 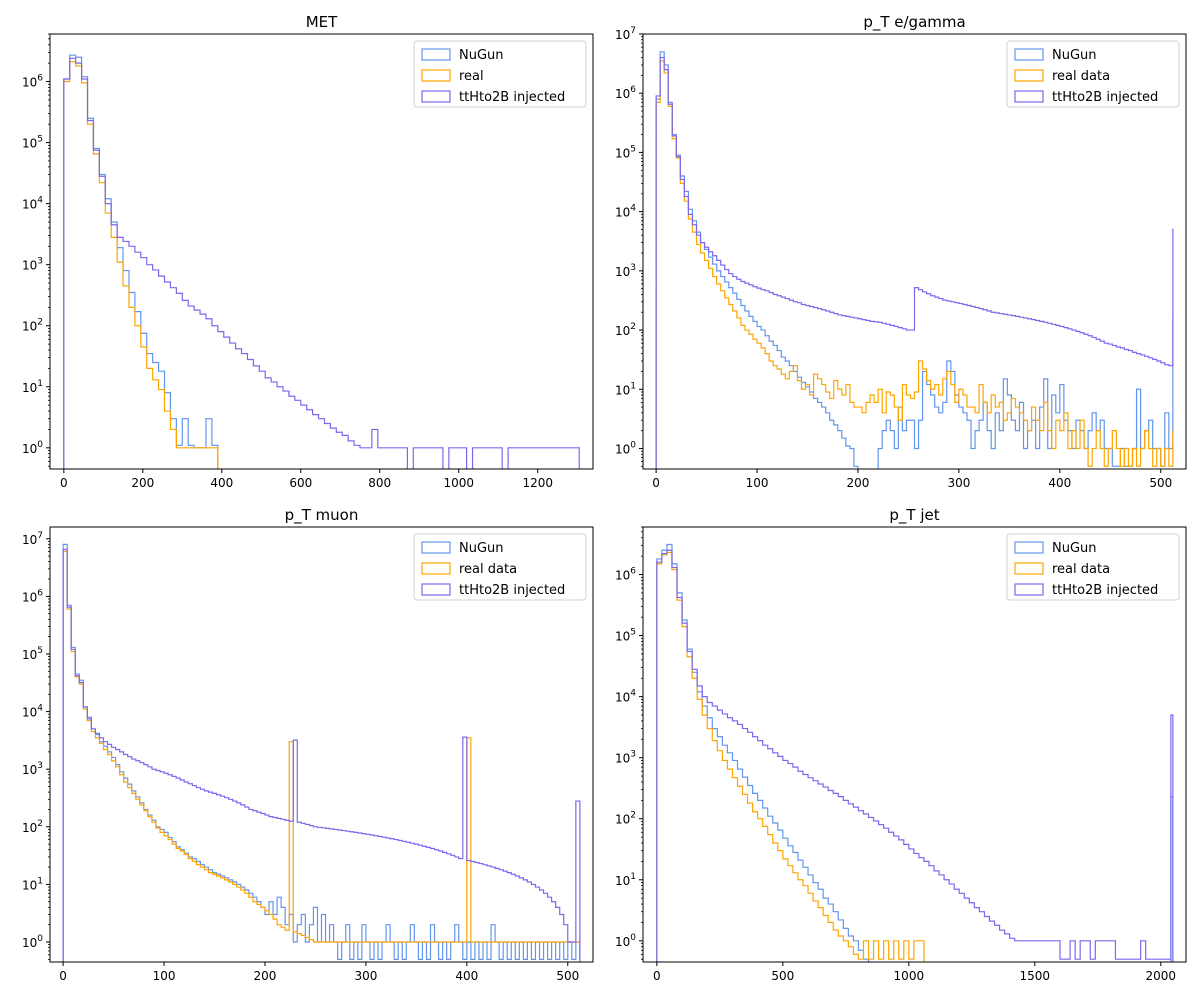 I want to click on legend-label: real, so click(x=471, y=76).